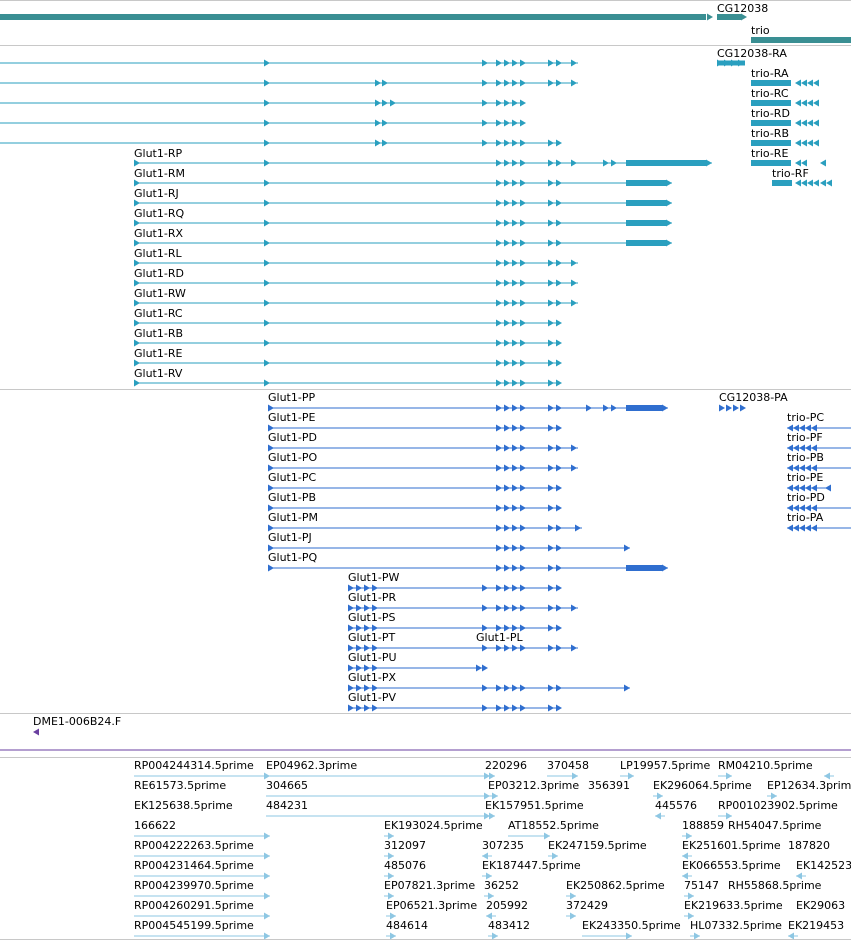 The width and height of the screenshot is (851, 941). I want to click on mrna-label: Glut1-RJ, so click(156, 193).